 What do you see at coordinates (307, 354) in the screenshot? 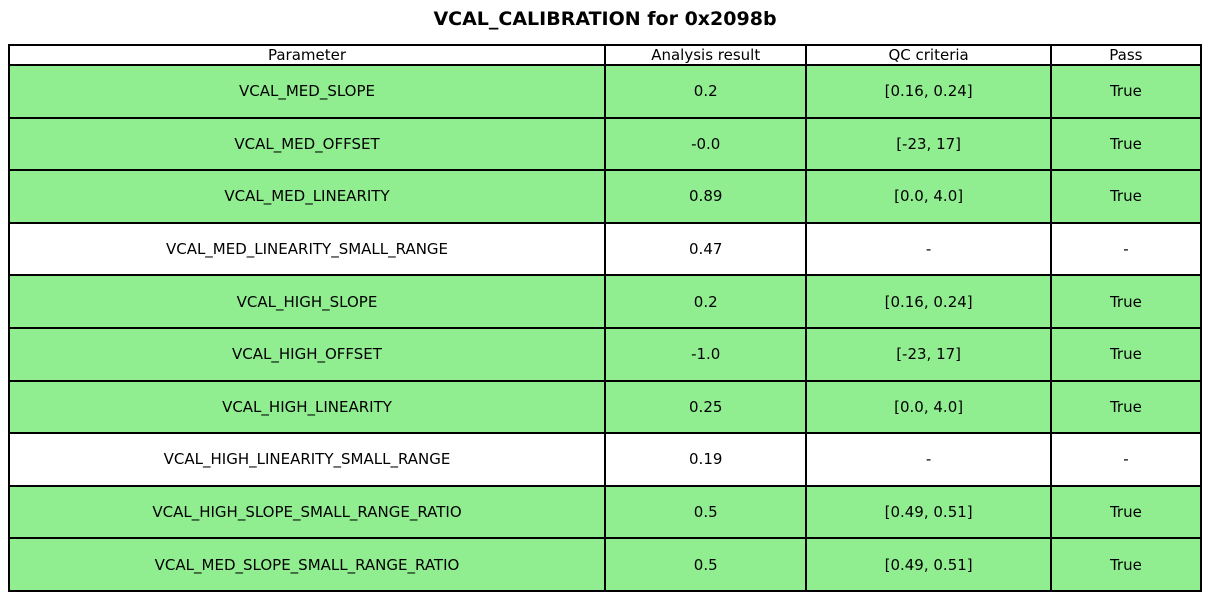
I see `cell-parameter: VCAL_HIGH_OFFSET` at bounding box center [307, 354].